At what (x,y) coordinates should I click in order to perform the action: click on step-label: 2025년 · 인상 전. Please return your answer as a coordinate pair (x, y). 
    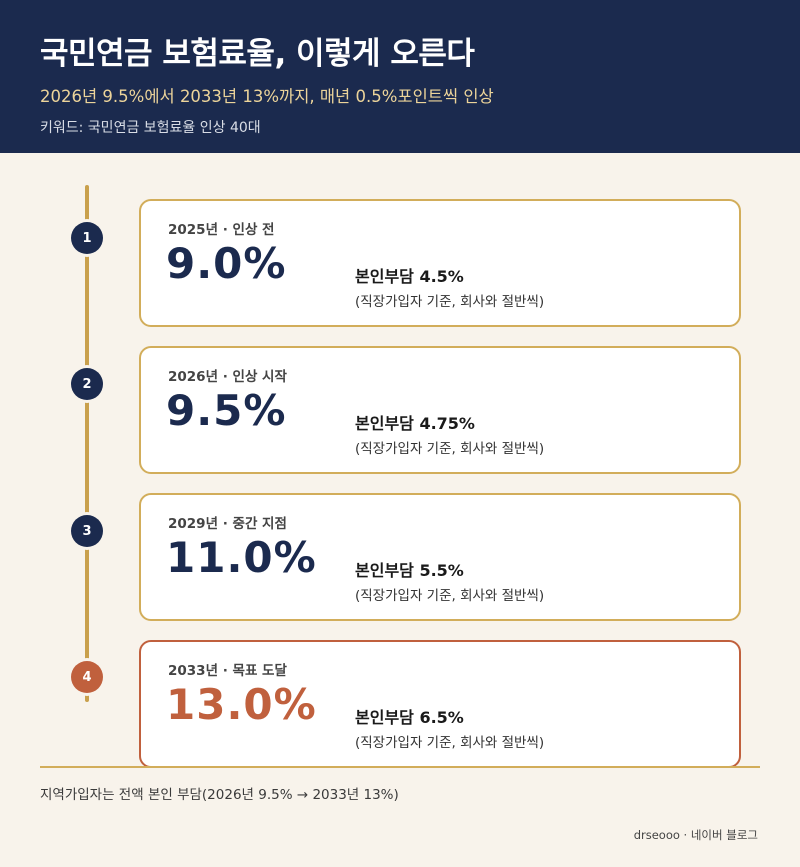
    Looking at the image, I should click on (221, 230).